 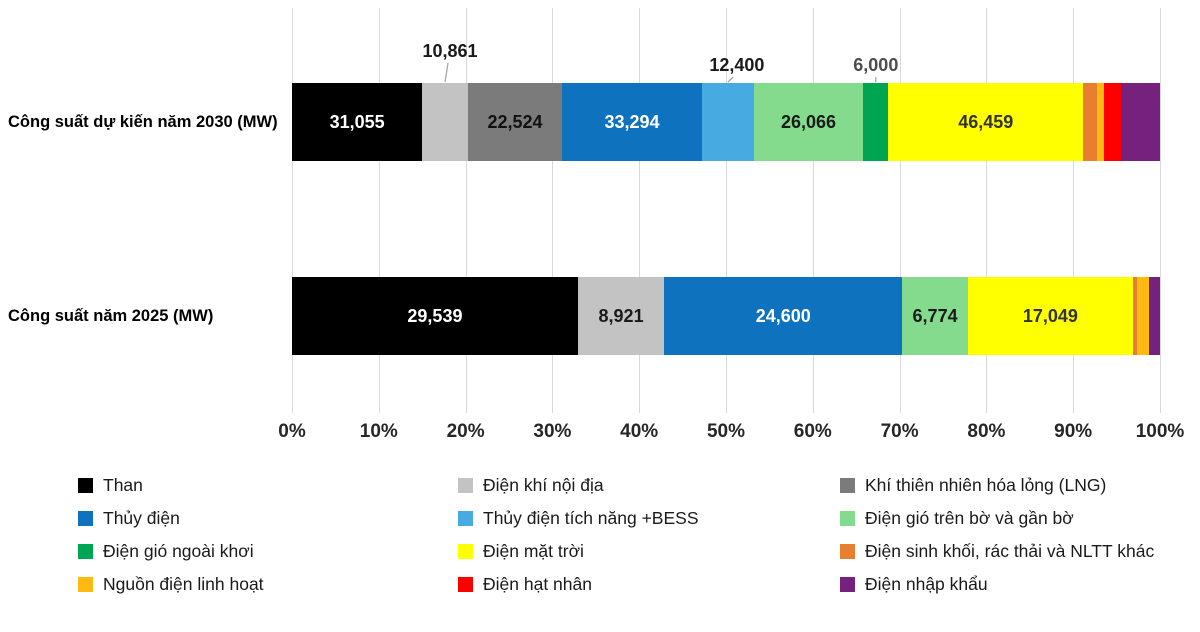 I want to click on legend-item-hat-nhan: Điện hạt nhân, so click(x=649, y=584).